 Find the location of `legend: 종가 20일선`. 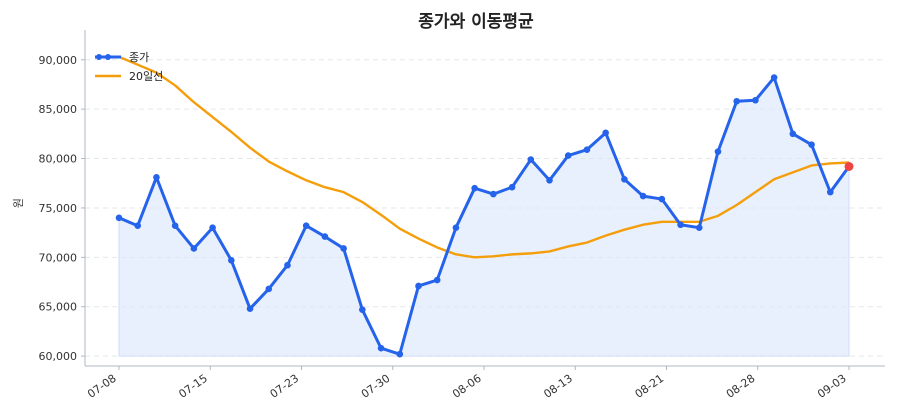

legend: 종가 20일선 is located at coordinates (129, 67).